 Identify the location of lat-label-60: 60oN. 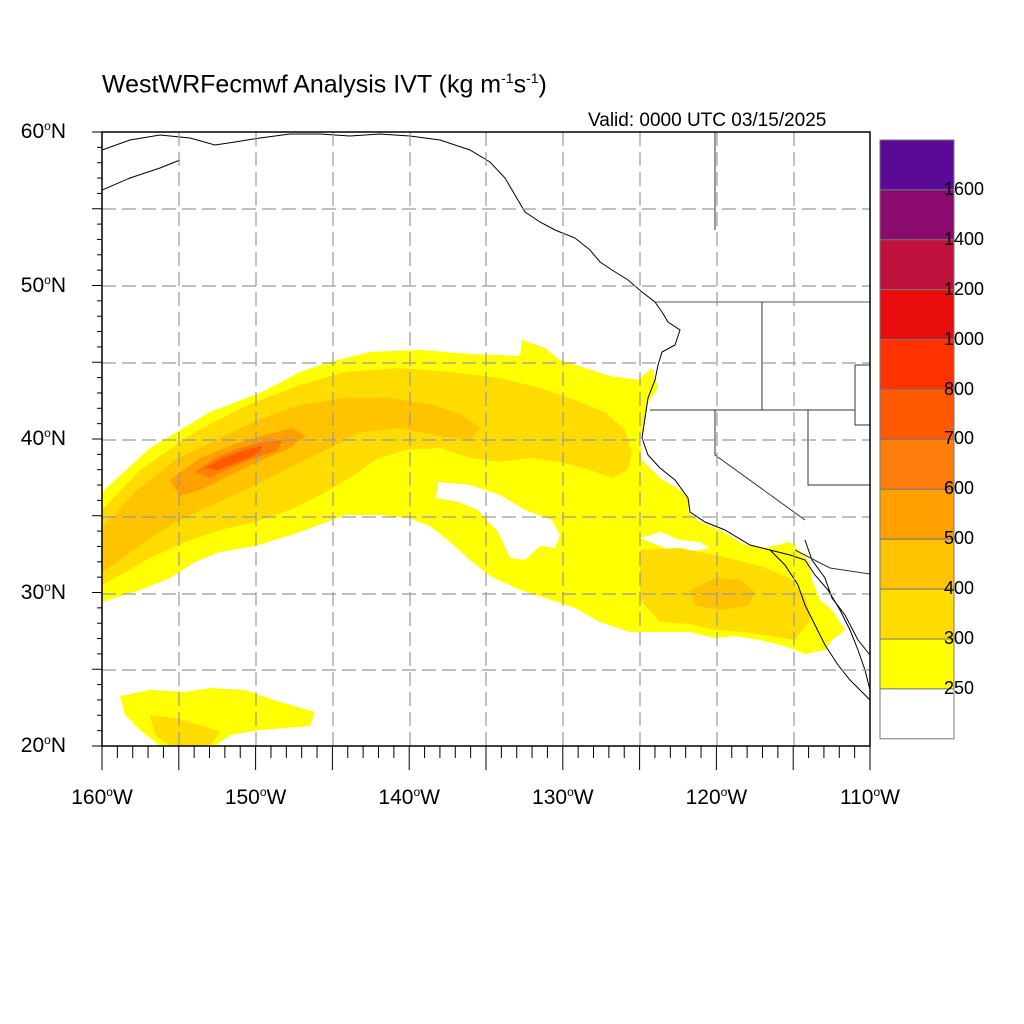
(43, 131).